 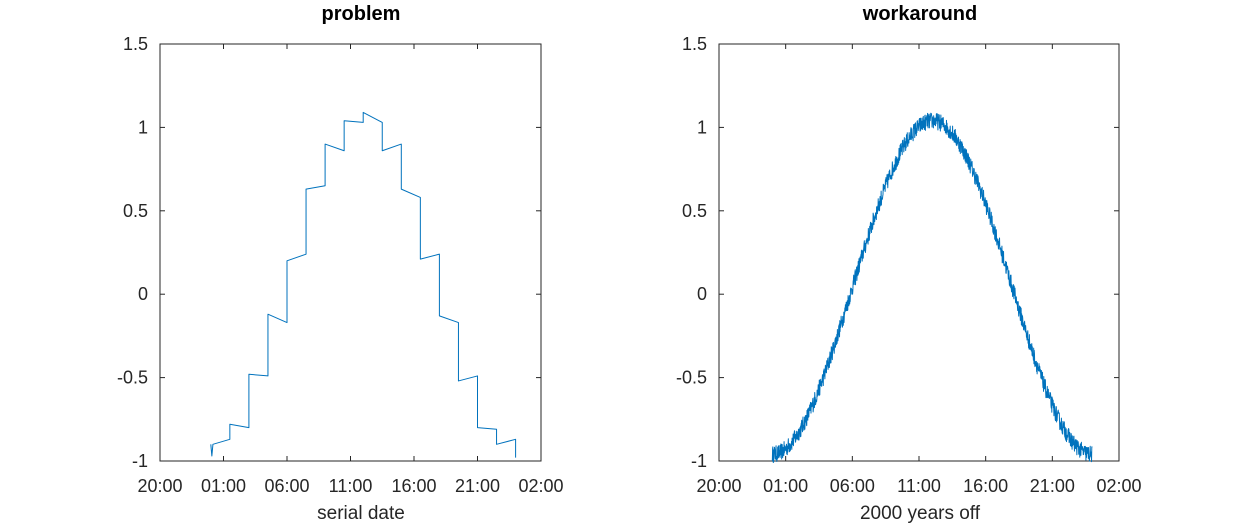 I want to click on chart-title: problem, so click(x=361, y=14).